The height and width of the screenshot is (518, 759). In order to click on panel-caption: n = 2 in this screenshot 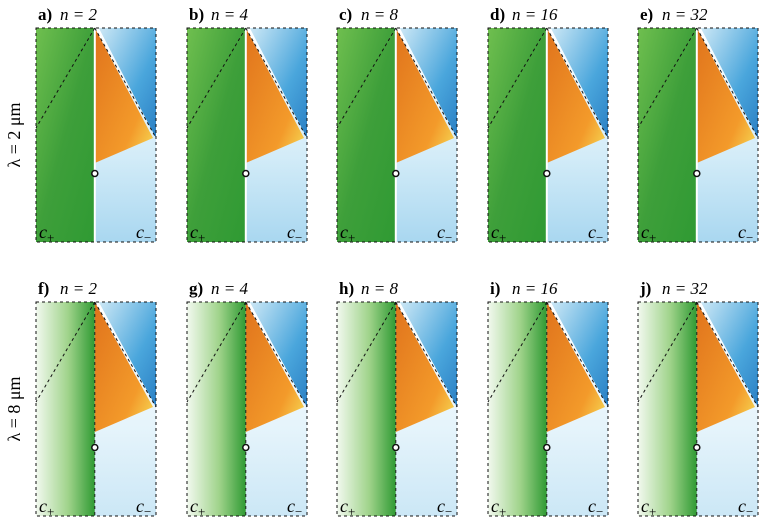, I will do `click(78, 14)`.